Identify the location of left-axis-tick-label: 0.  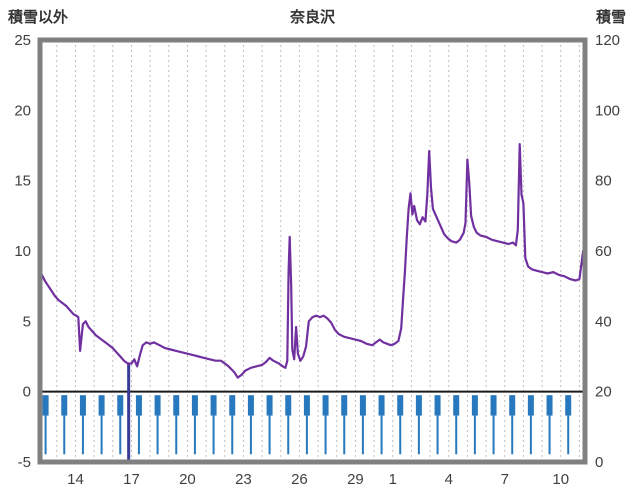
(27, 392).